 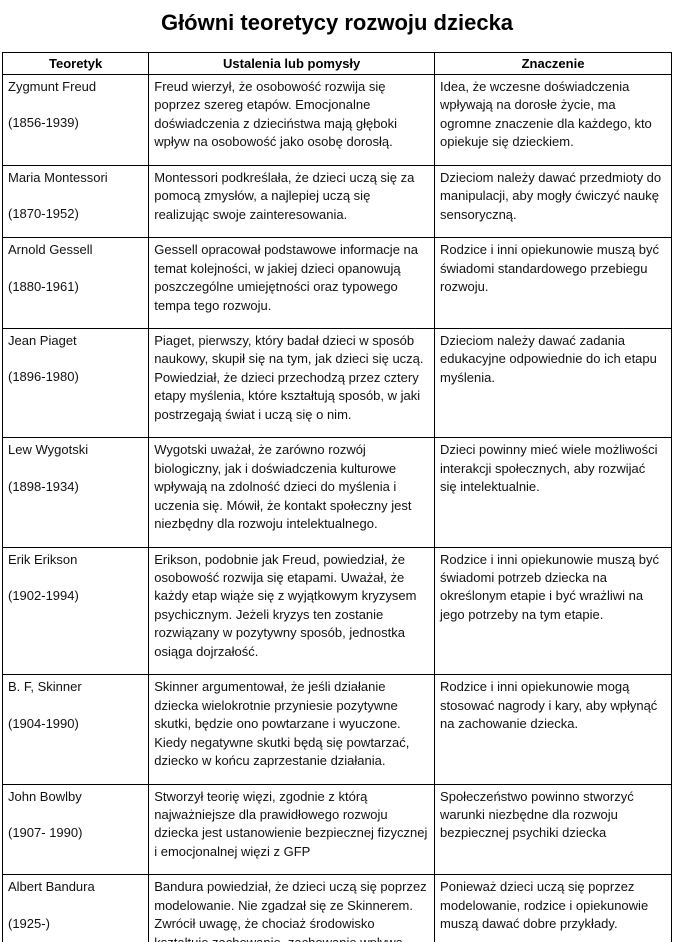 I want to click on theorist-years: (1880-1961), so click(x=43, y=286).